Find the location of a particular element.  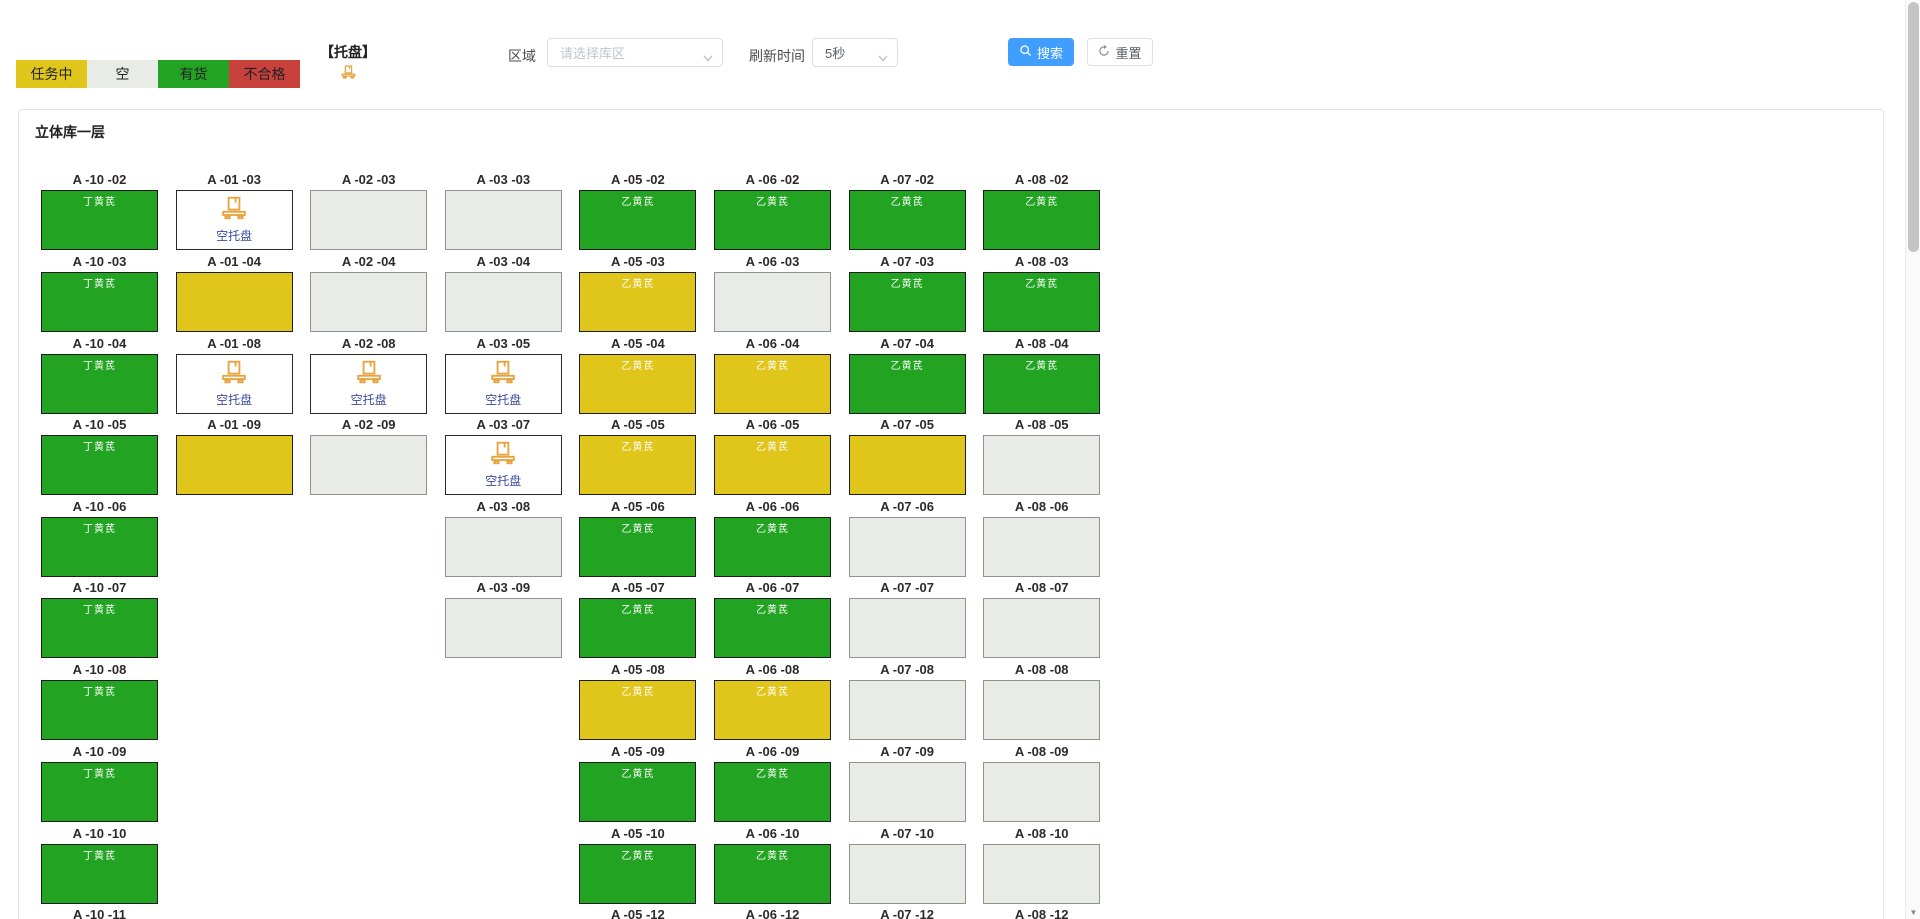

storage-cell: A -05 -04 乙黄芪 is located at coordinates (638, 375).